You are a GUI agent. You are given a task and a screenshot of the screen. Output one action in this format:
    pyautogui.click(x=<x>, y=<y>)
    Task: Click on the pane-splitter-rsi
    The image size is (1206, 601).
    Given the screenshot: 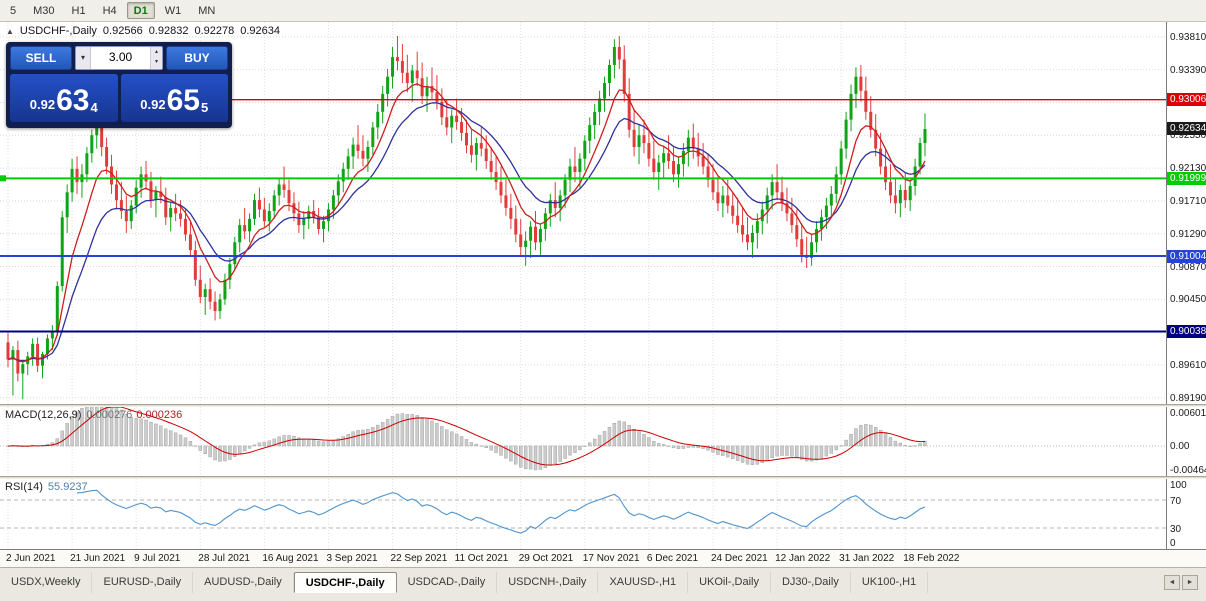 What is the action you would take?
    pyautogui.click(x=603, y=477)
    